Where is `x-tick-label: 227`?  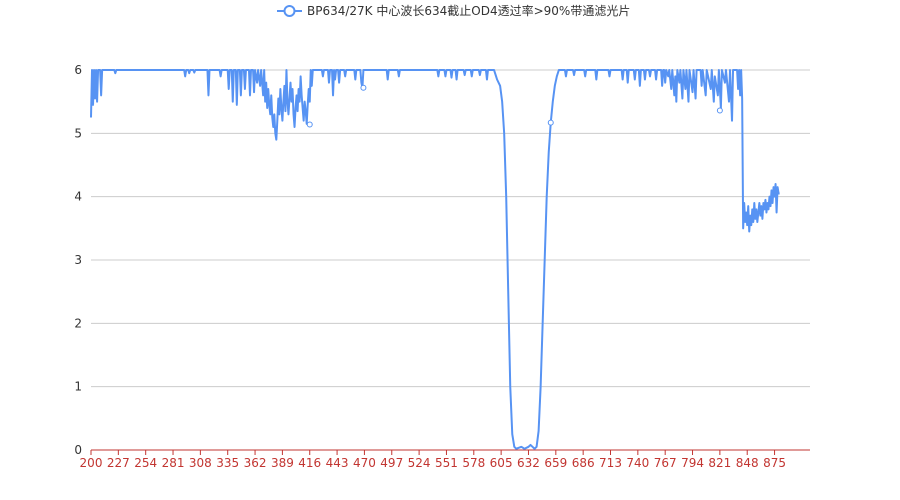 x-tick-label: 227 is located at coordinates (118, 463).